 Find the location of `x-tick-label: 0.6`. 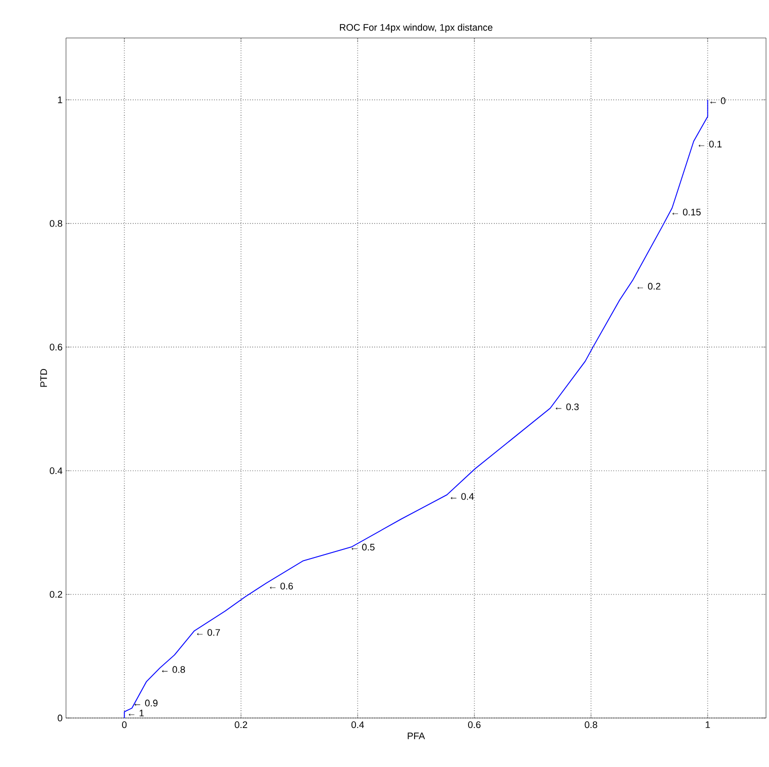

x-tick-label: 0.6 is located at coordinates (474, 724).